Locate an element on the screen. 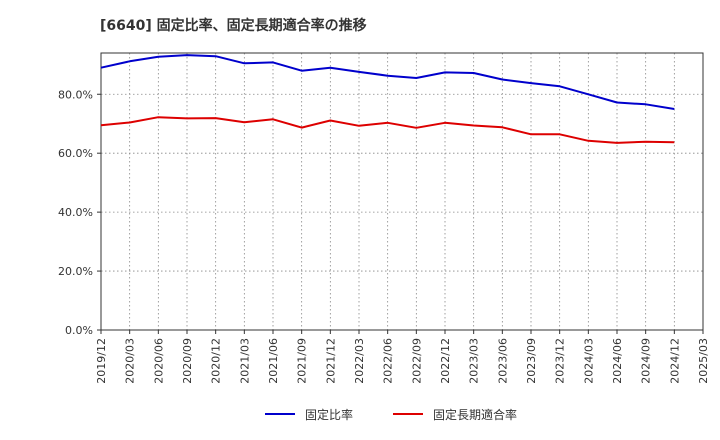  x-tick-label: 2025/03 is located at coordinates (703, 361).